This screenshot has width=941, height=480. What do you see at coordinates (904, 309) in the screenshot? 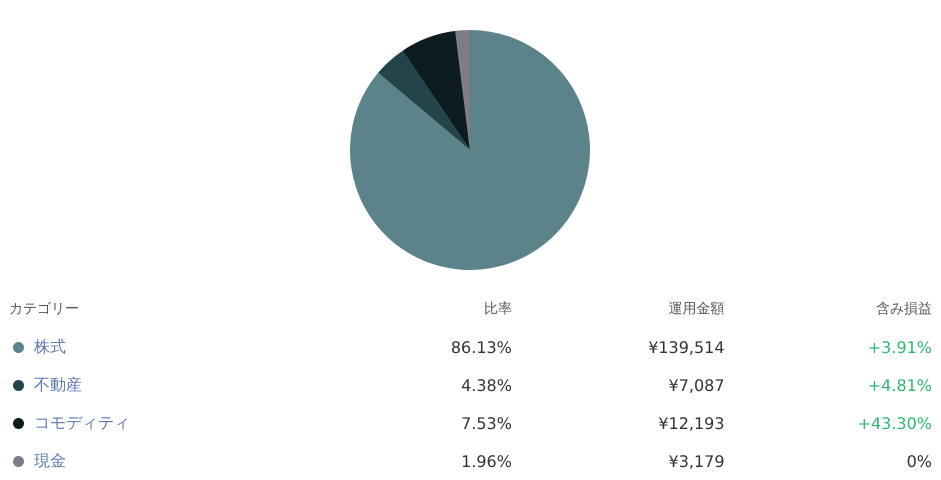
I see `text: 含み損益` at bounding box center [904, 309].